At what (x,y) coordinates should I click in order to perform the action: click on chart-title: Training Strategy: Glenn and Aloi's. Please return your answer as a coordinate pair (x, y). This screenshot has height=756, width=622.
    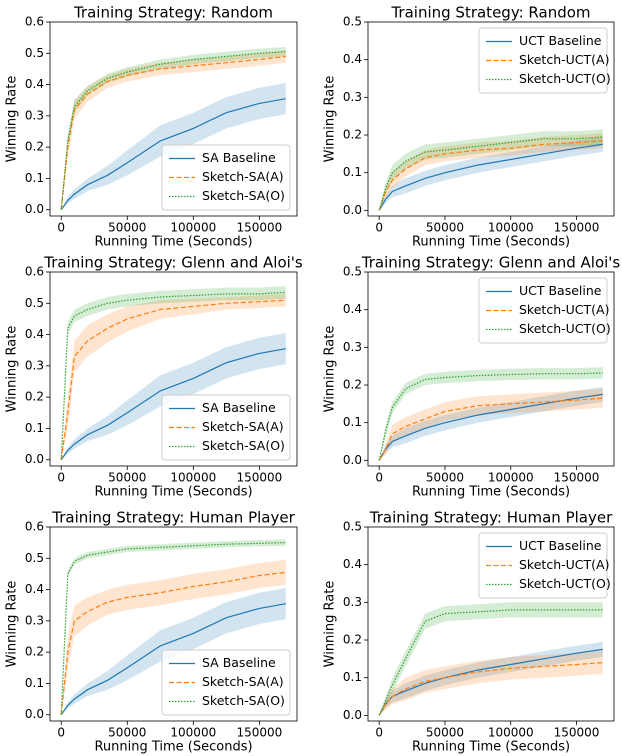
    Looking at the image, I should click on (491, 263).